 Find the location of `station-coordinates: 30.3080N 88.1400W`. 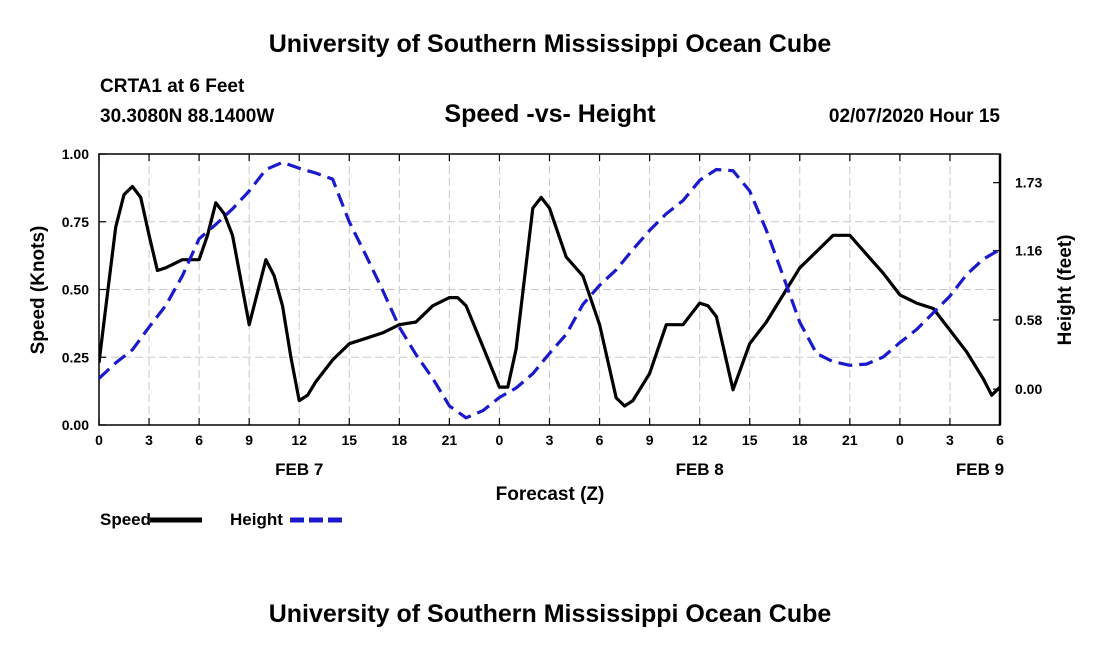

station-coordinates: 30.3080N 88.1400W is located at coordinates (187, 116).